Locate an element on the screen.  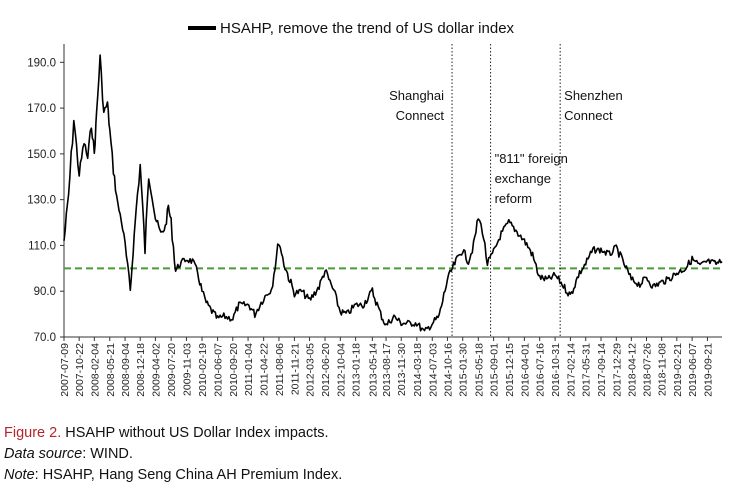
x-tick-label: 2007-07-09 is located at coordinates (65, 370).